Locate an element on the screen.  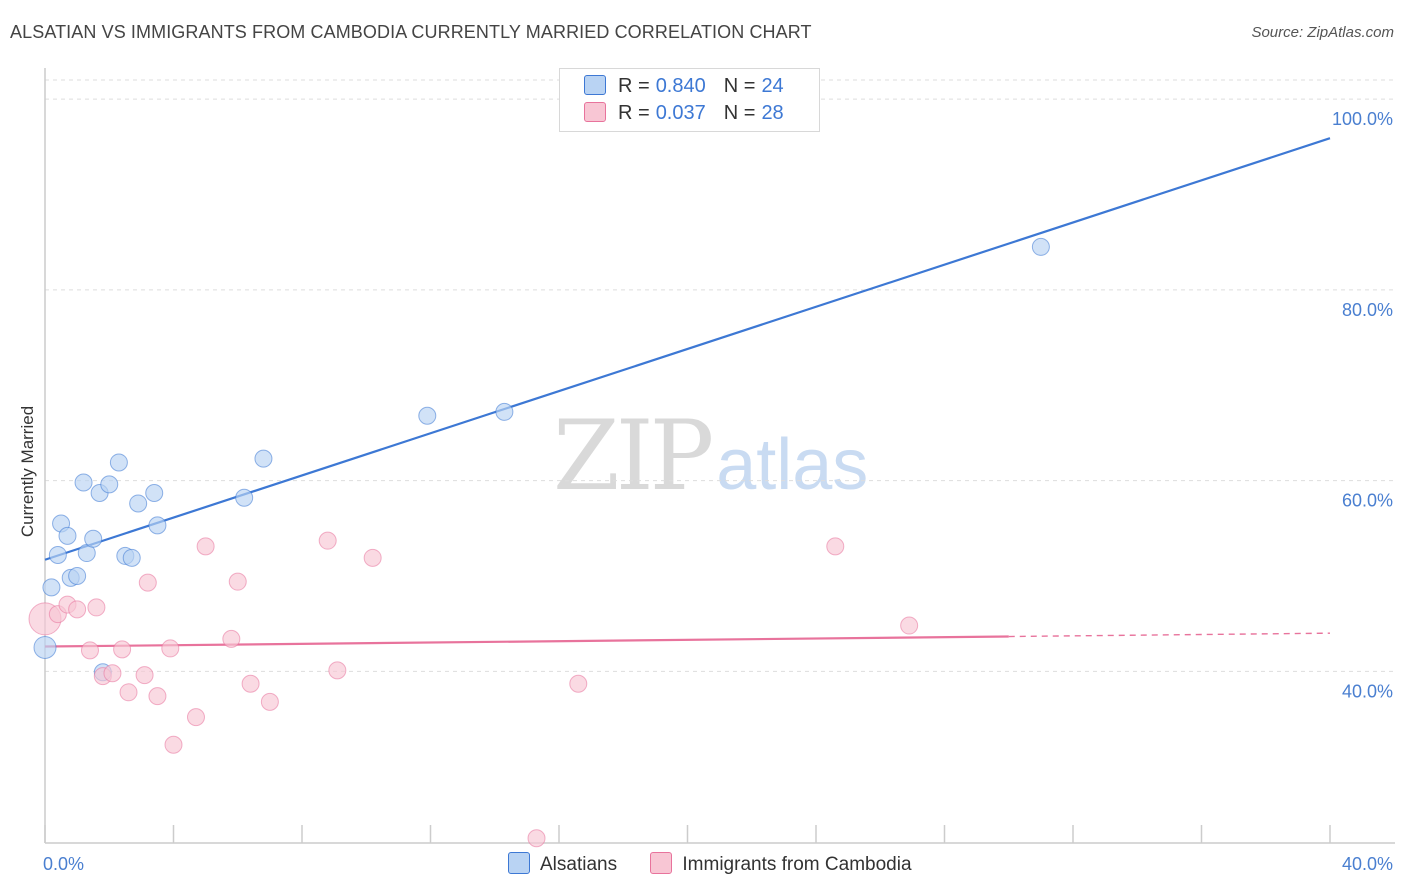
source-label: Source: ZipAtlas.com is located at coordinates (1322, 32).